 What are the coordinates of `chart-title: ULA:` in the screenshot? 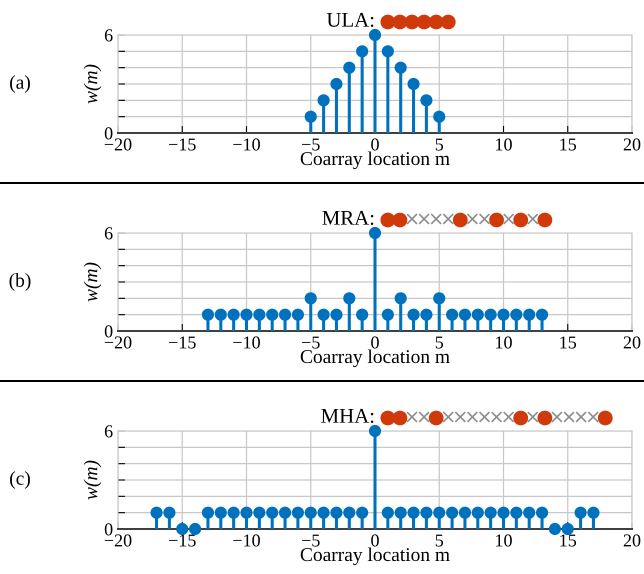 It's located at (350, 19).